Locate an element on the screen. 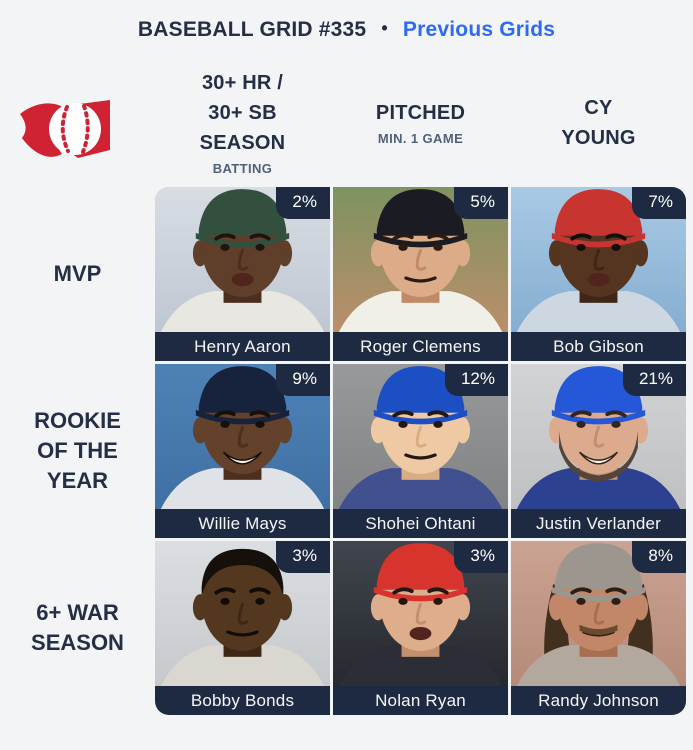 The height and width of the screenshot is (750, 693). player-name: Randy Johnson is located at coordinates (598, 700).